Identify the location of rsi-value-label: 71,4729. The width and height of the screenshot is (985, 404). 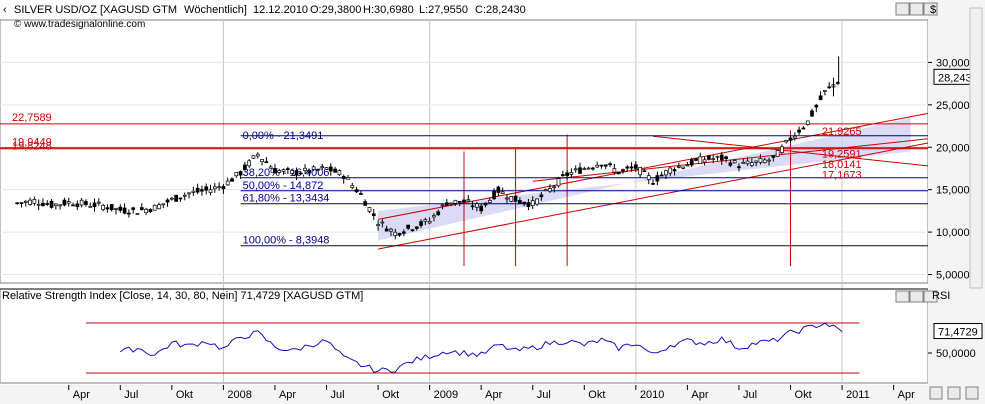
(958, 333).